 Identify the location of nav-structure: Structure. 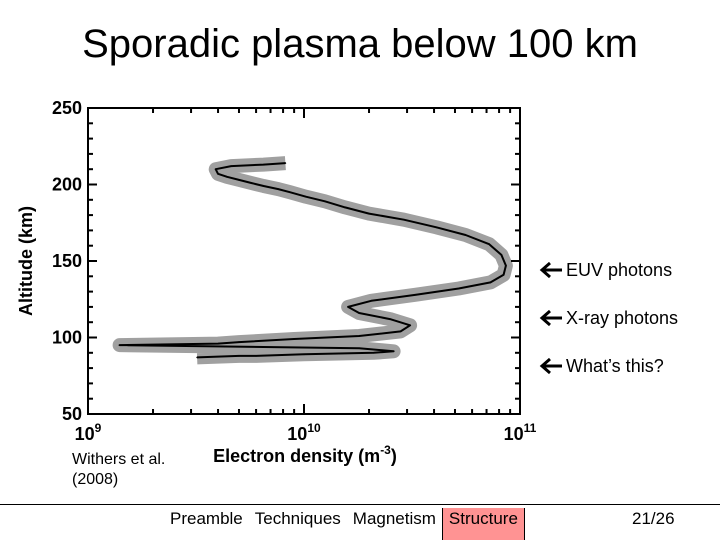
(483, 524).